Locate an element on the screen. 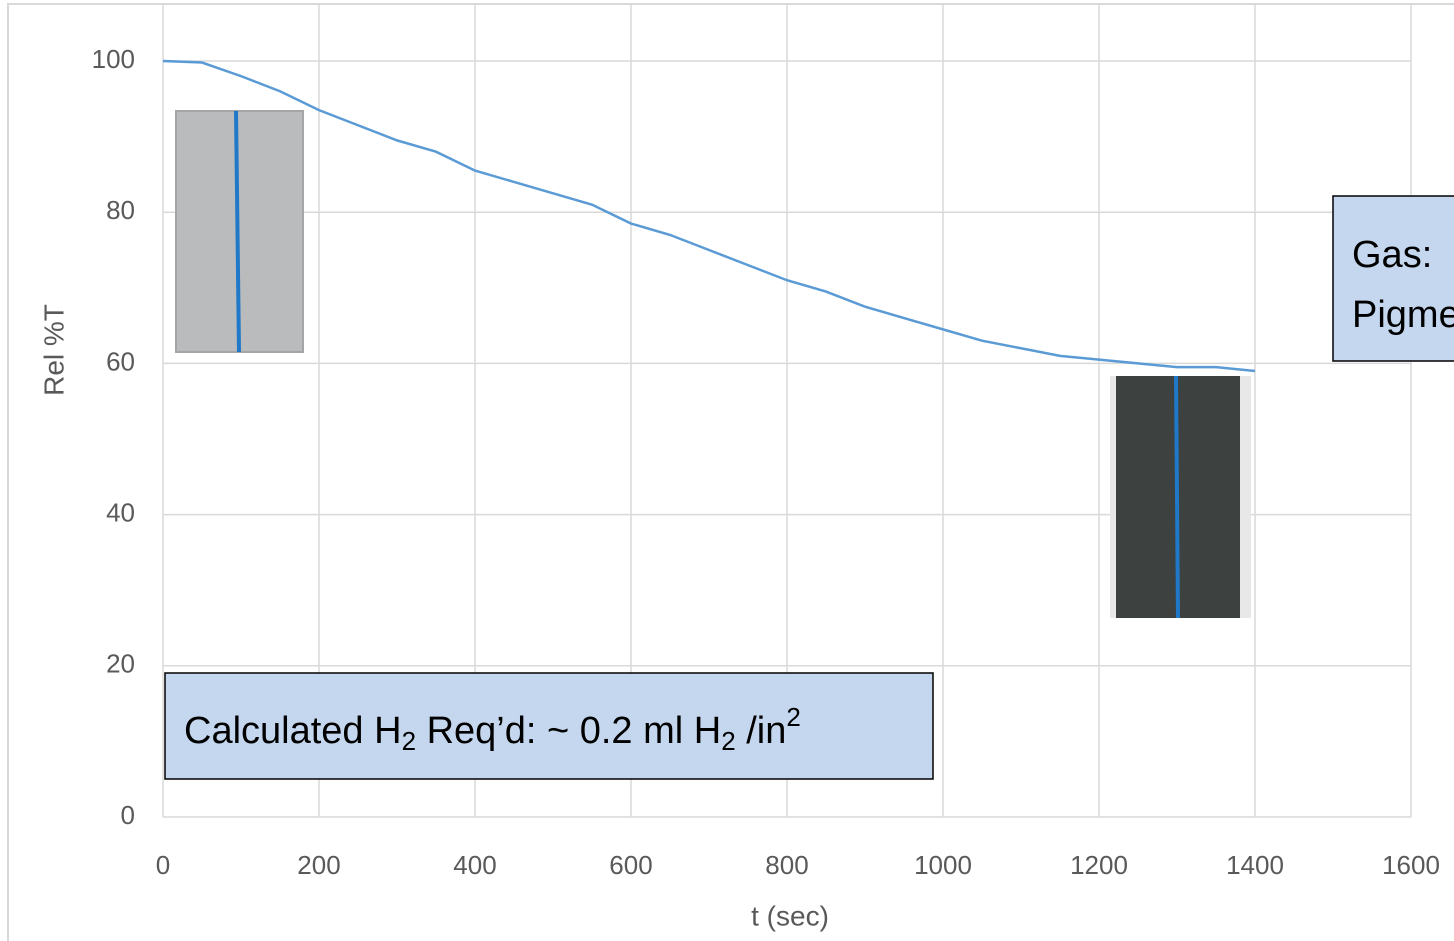 This screenshot has height=941, width=1454. y-tick-label: 60 is located at coordinates (120, 361).